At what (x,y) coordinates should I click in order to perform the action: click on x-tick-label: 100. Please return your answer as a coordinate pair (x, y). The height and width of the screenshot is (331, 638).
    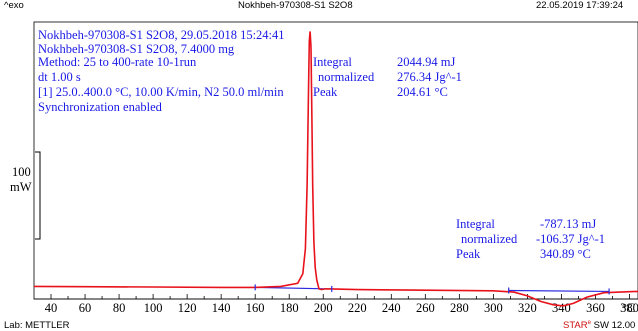
    Looking at the image, I should click on (153, 308).